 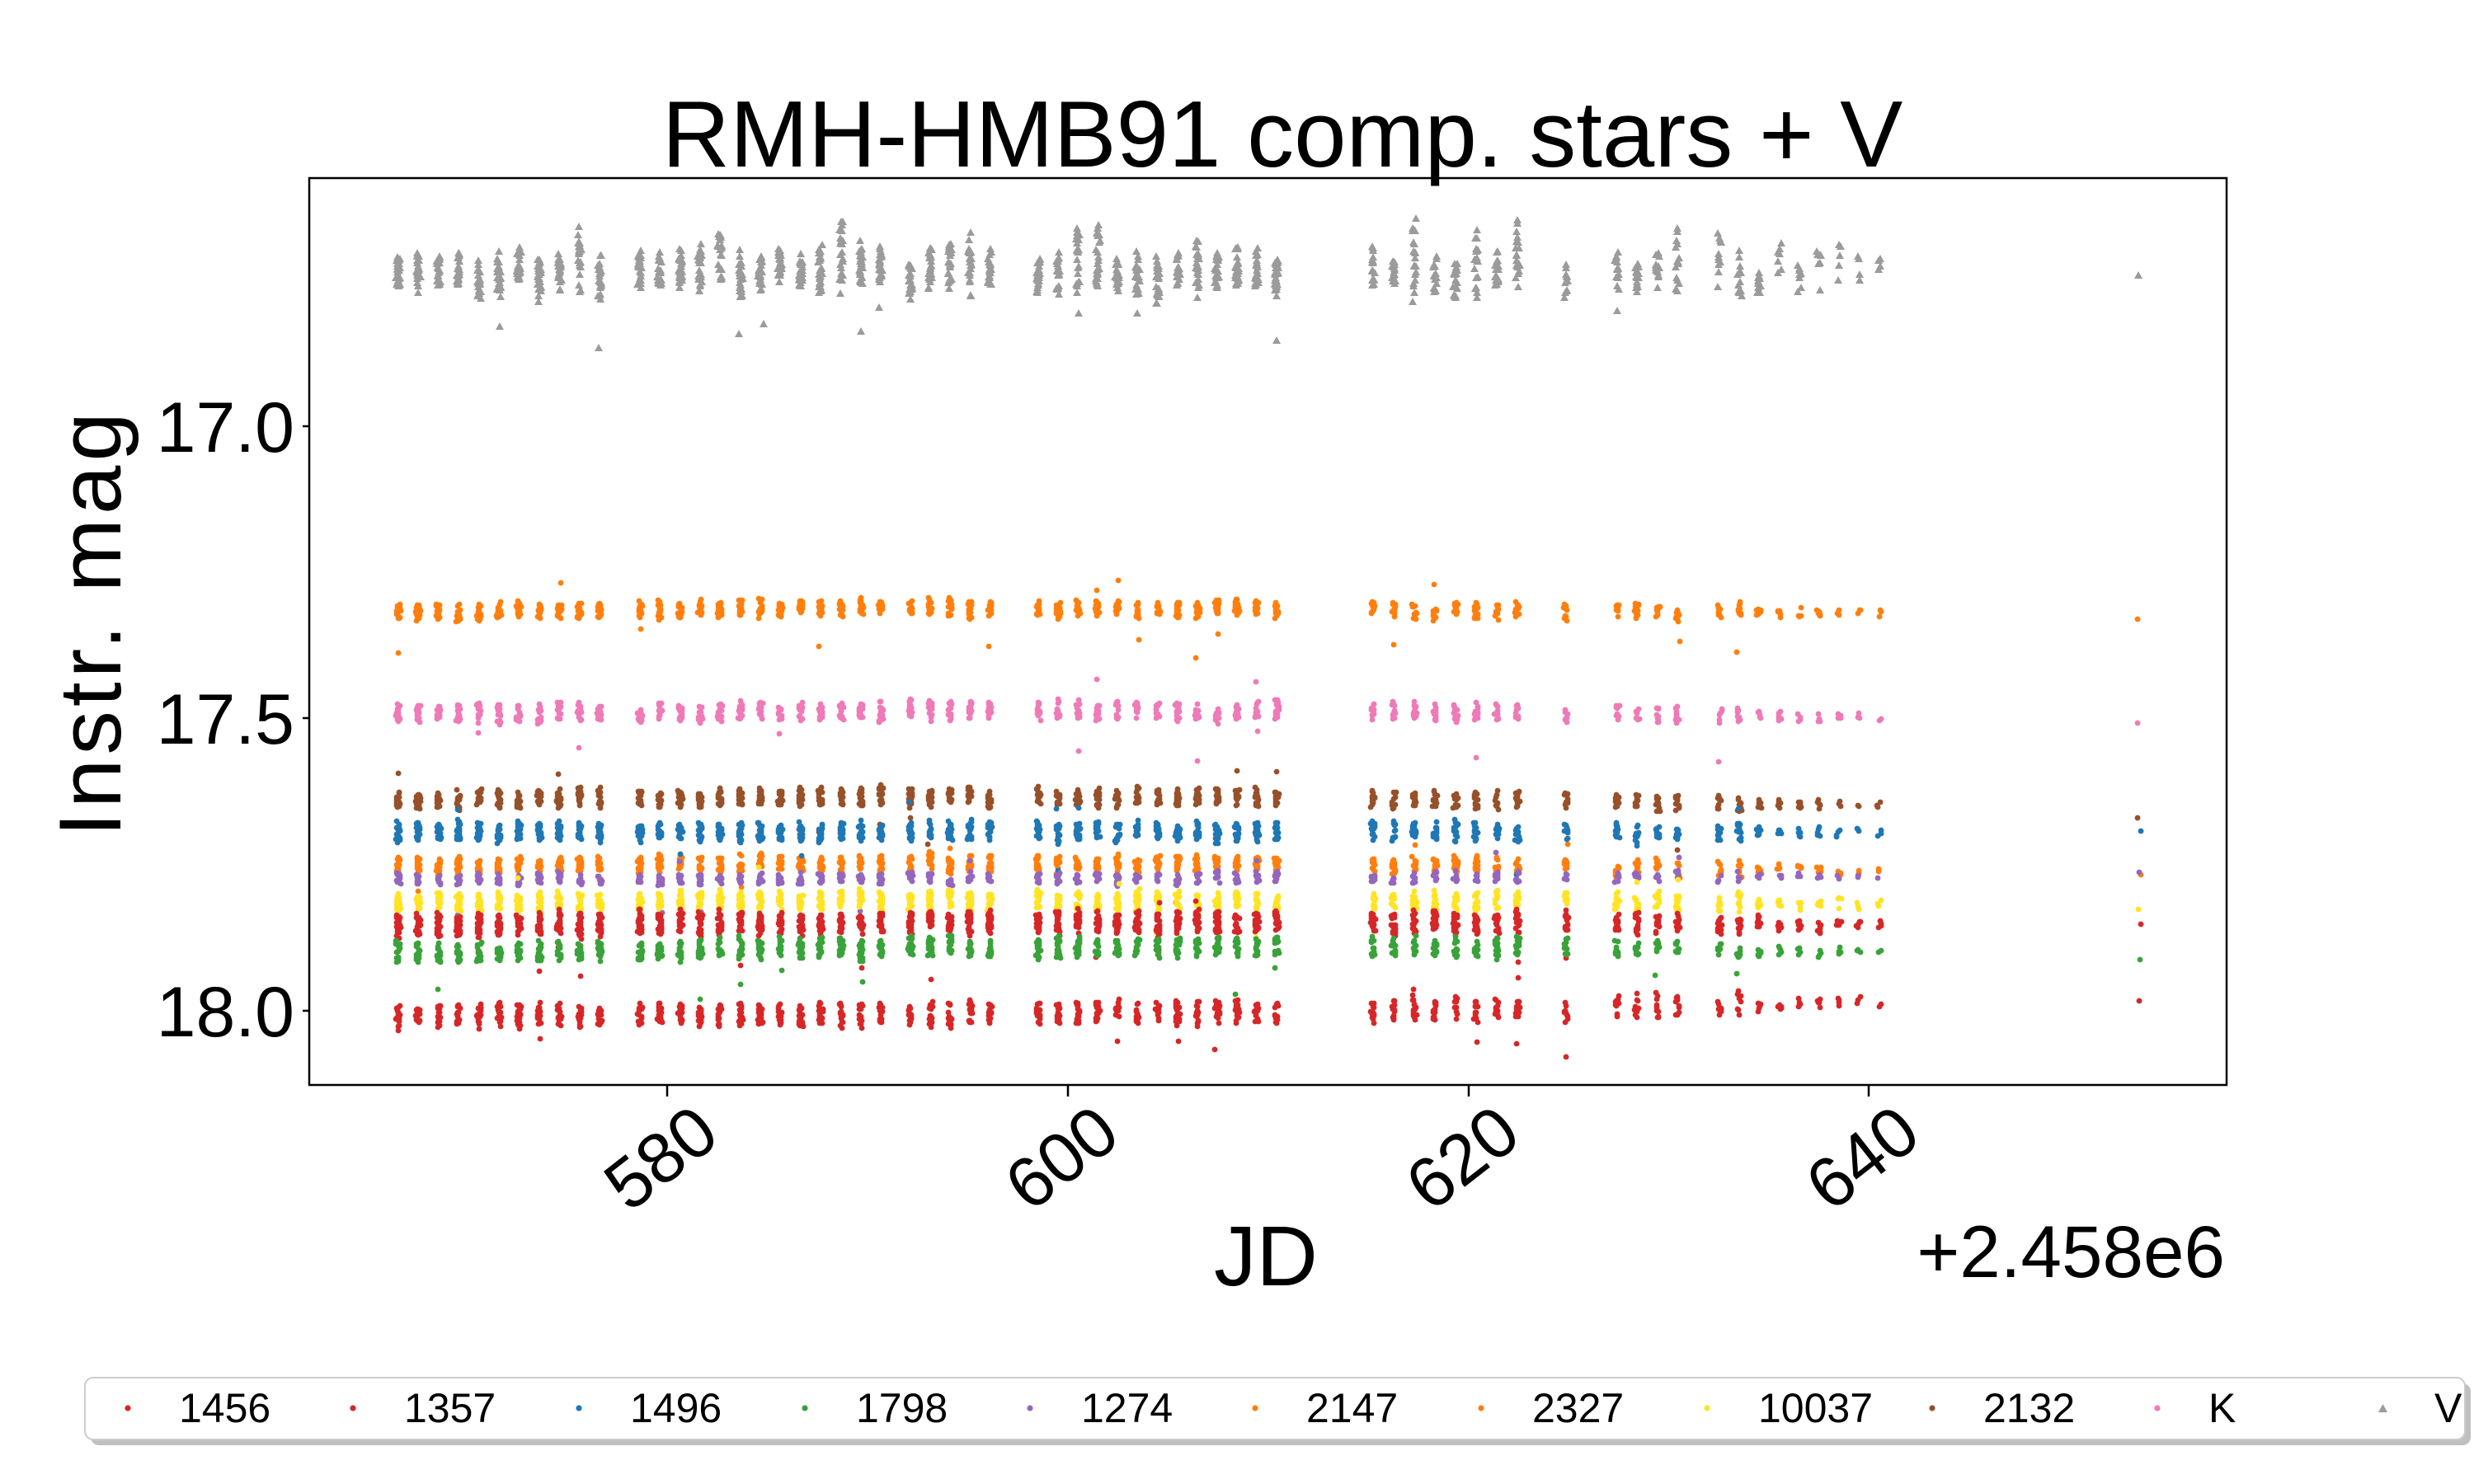 What do you see at coordinates (1266, 1256) in the screenshot?
I see `svg-text: JD` at bounding box center [1266, 1256].